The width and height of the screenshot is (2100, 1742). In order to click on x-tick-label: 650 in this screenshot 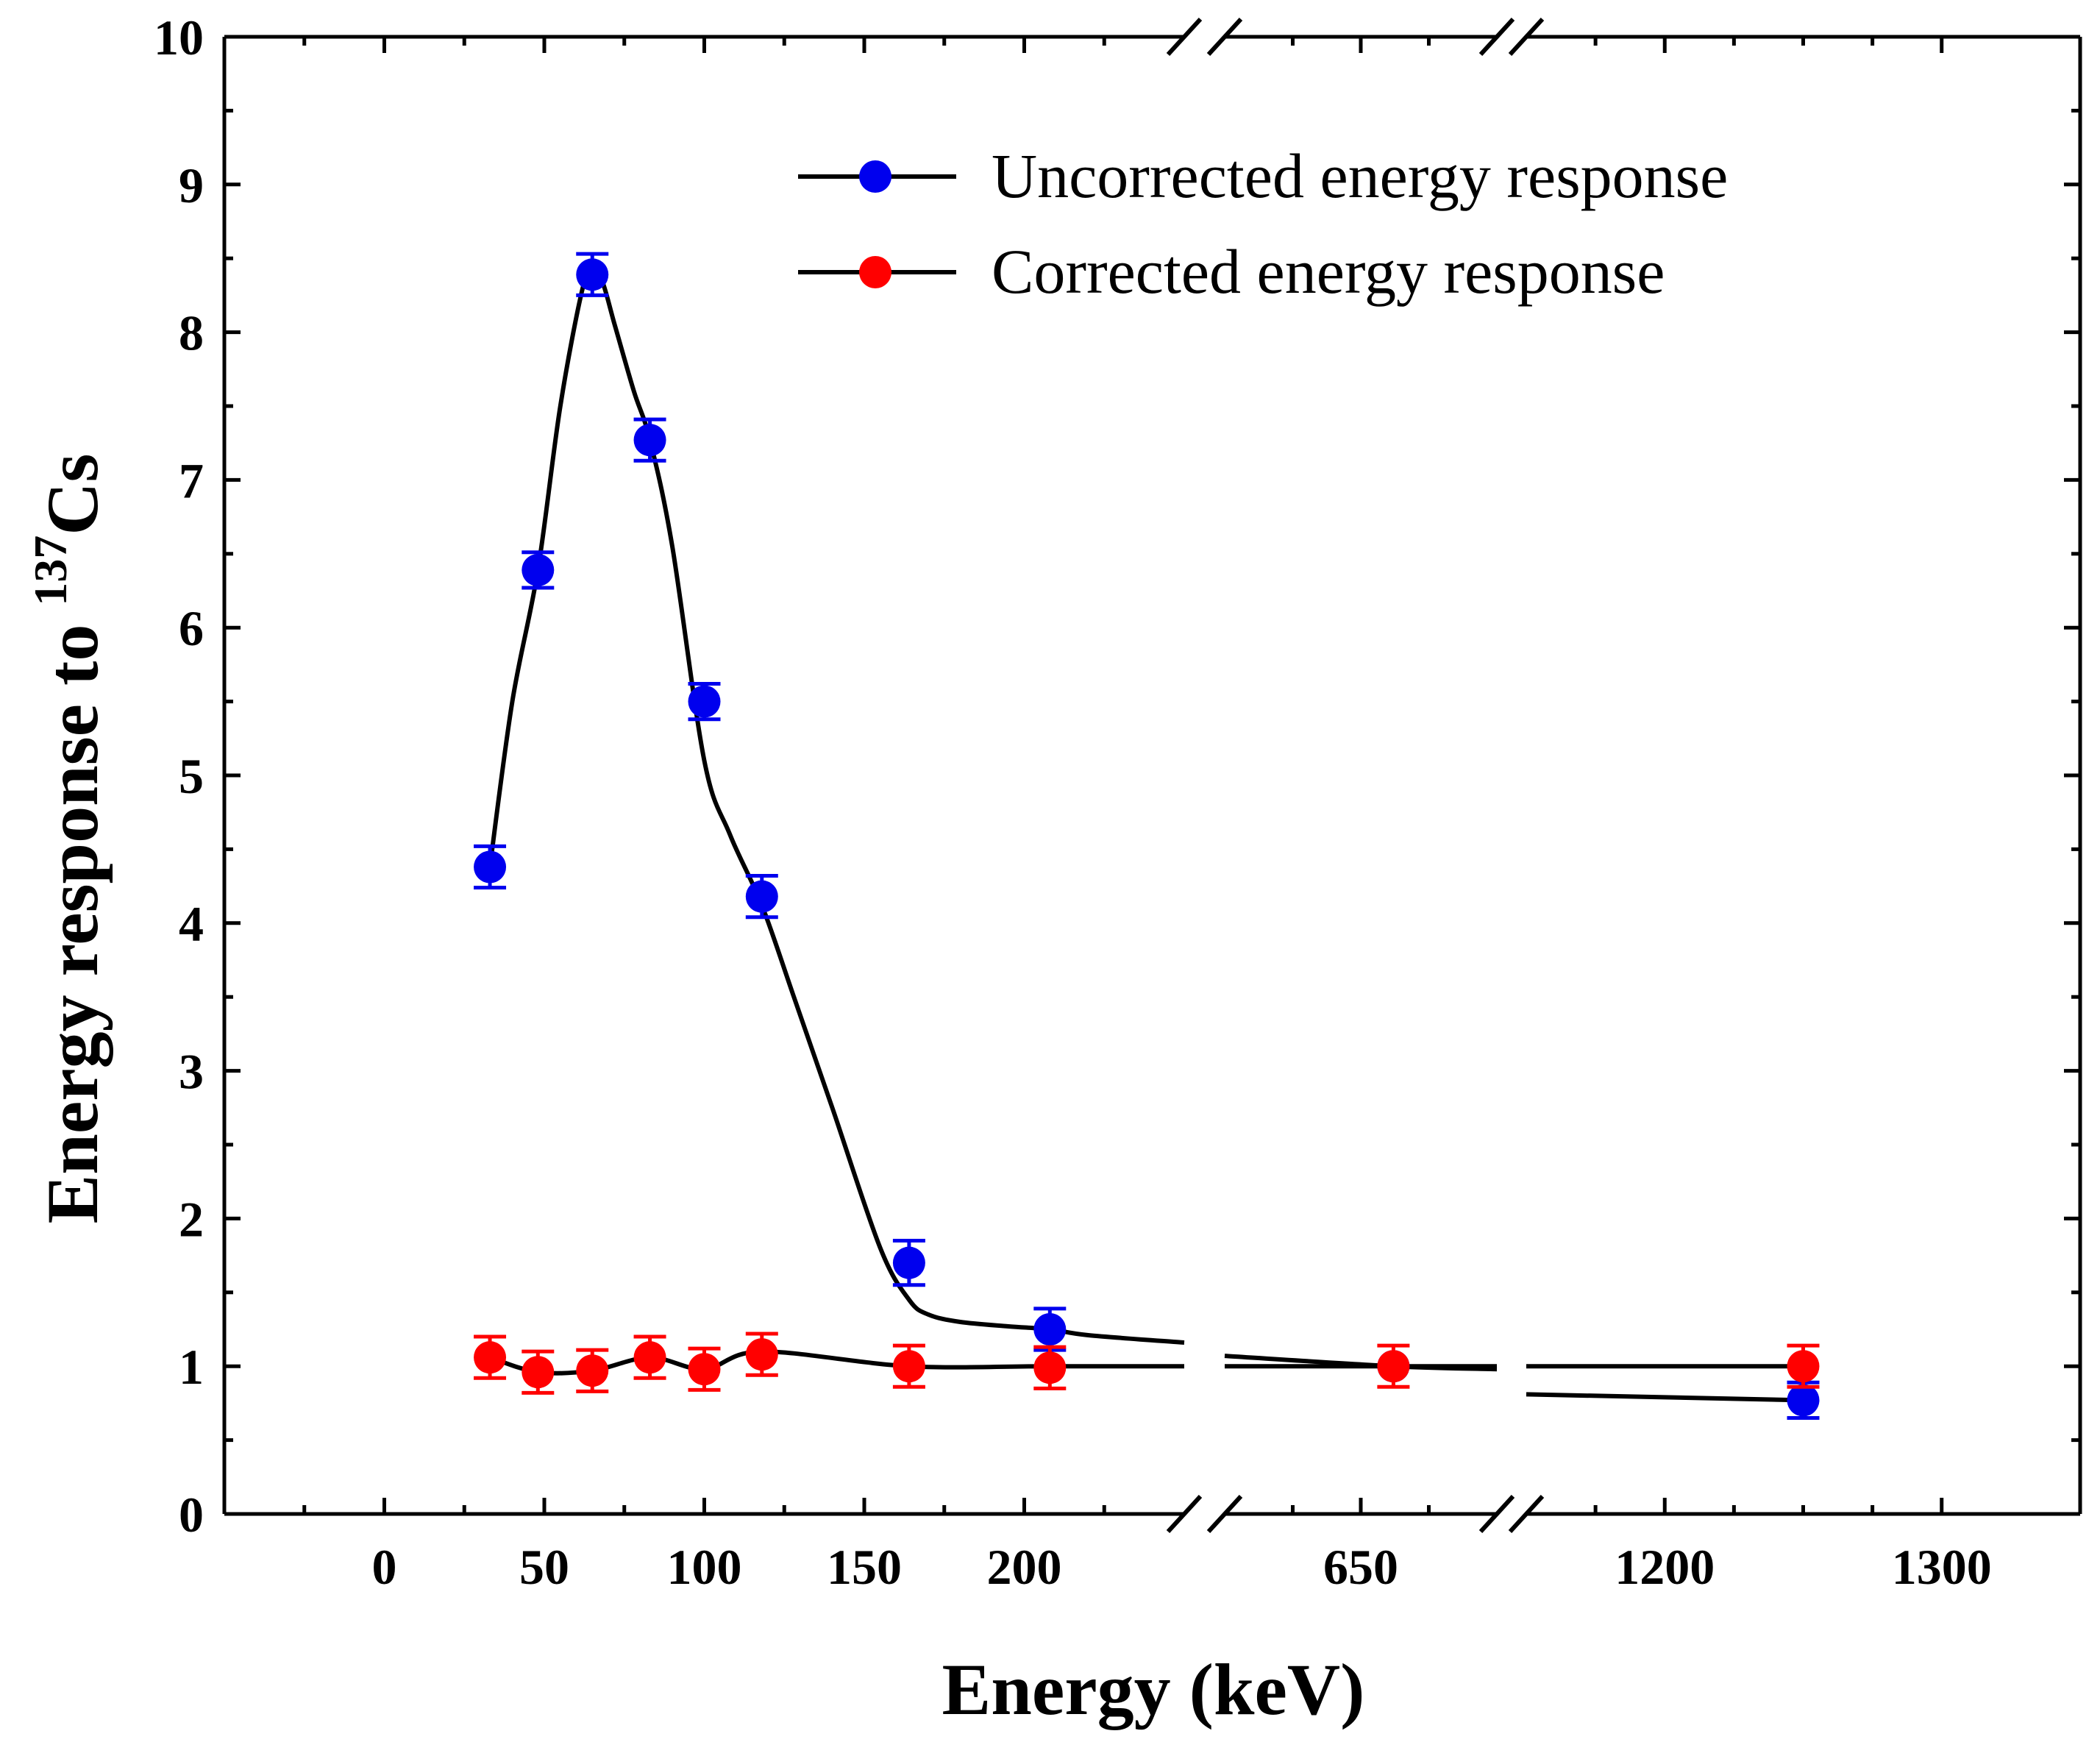, I will do `click(1361, 1567)`.